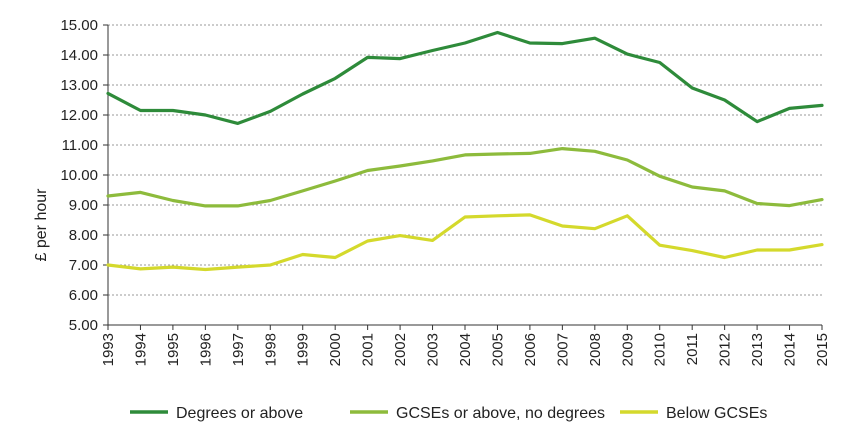 The width and height of the screenshot is (848, 436). I want to click on x-tick-label: 2011, so click(692, 349).